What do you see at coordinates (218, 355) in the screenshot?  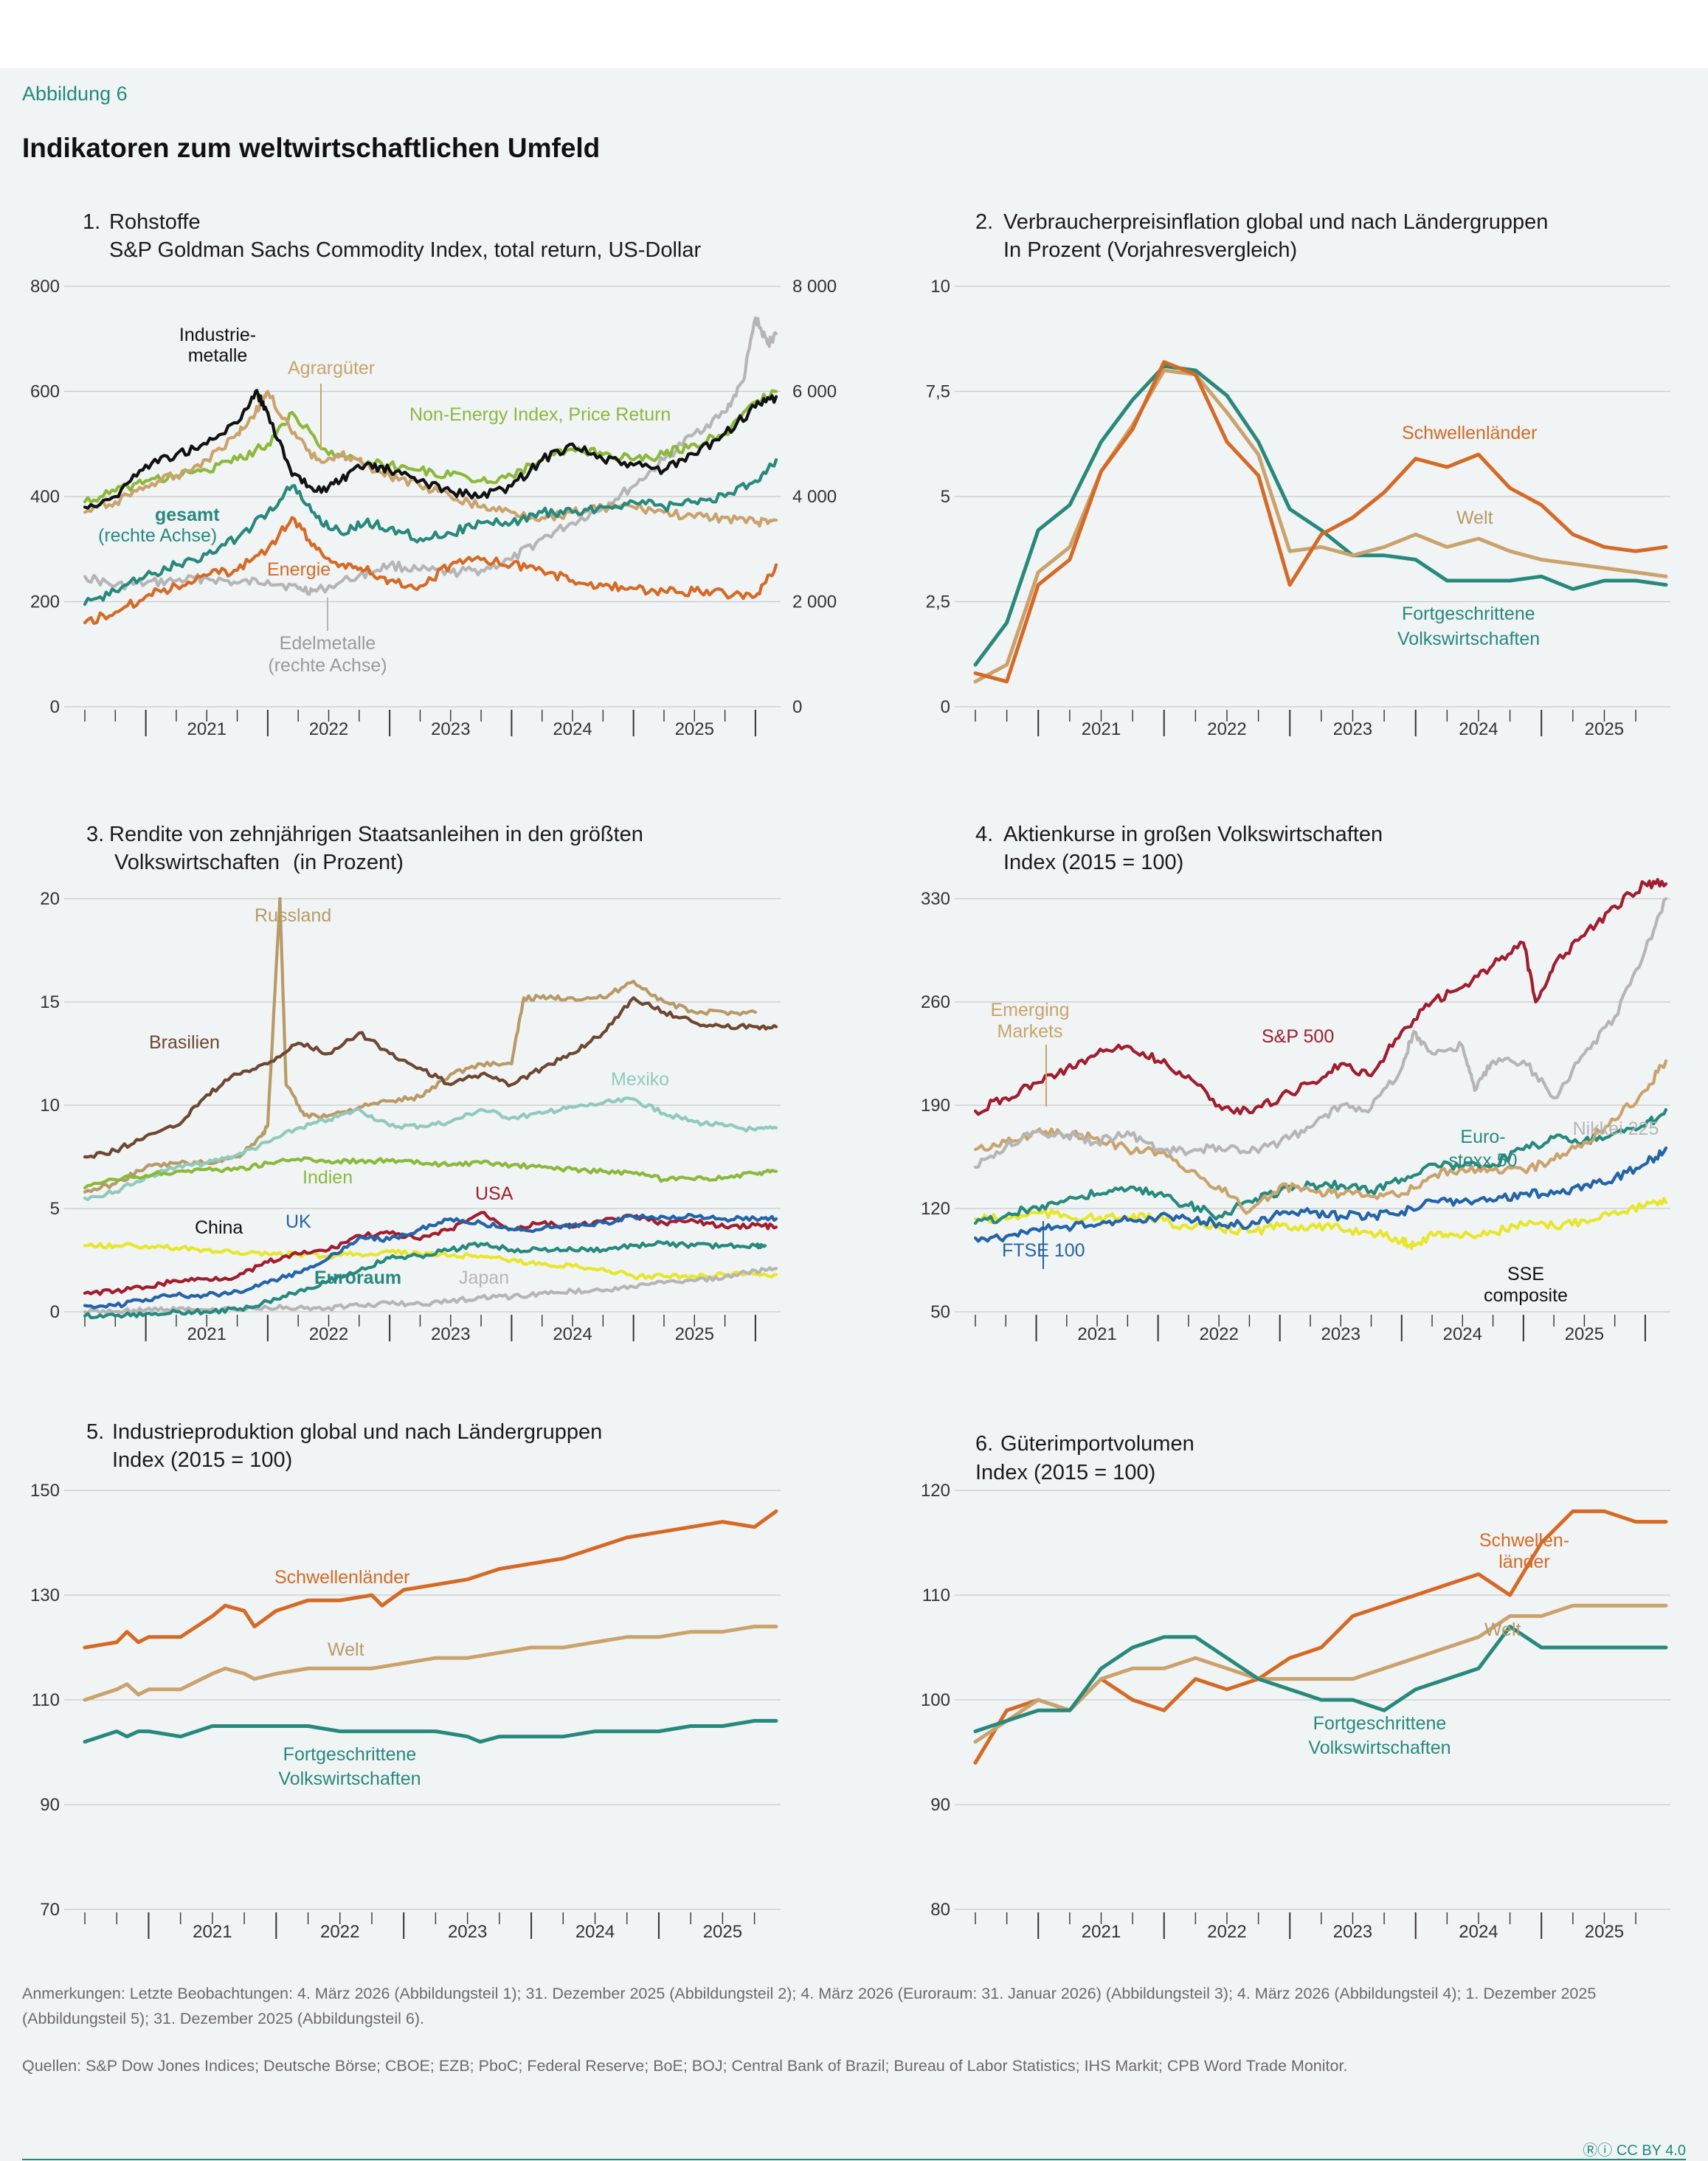 I see `label-industriemetalle-2: metalle` at bounding box center [218, 355].